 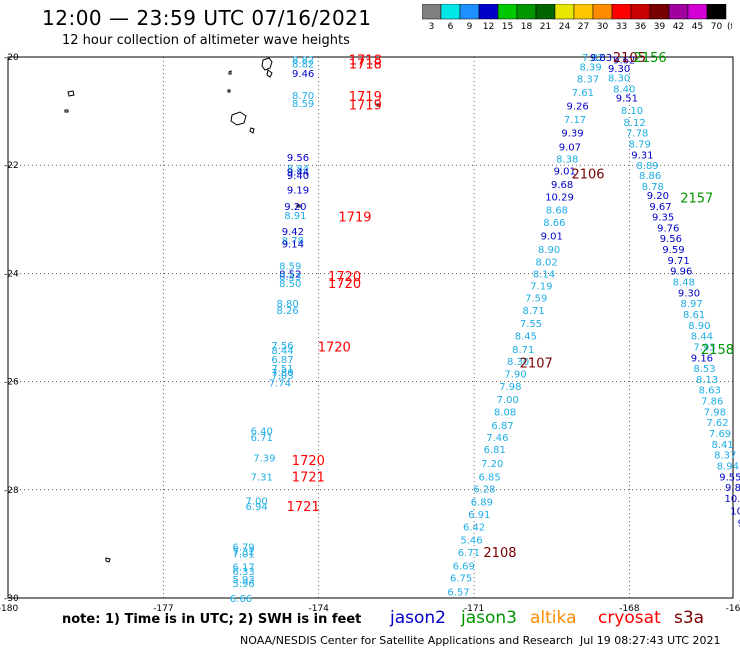 What do you see at coordinates (492, 464) in the screenshot?
I see `wave-height-value: 7.20` at bounding box center [492, 464].